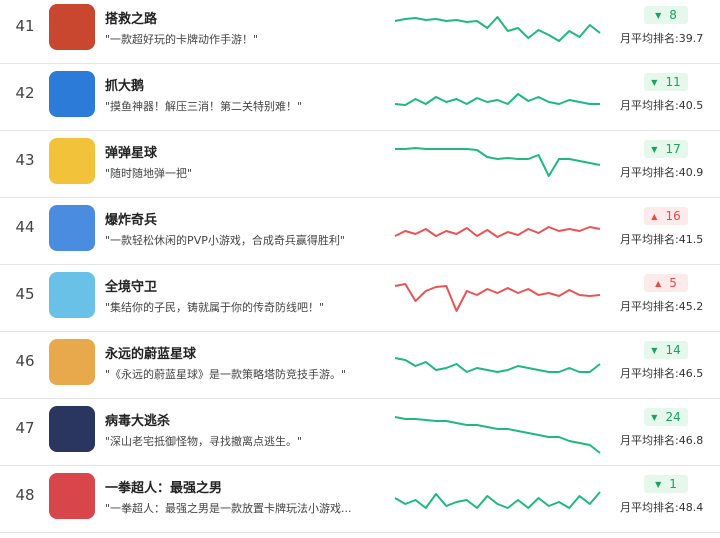  What do you see at coordinates (673, 216) in the screenshot?
I see `change-value: 16` at bounding box center [673, 216].